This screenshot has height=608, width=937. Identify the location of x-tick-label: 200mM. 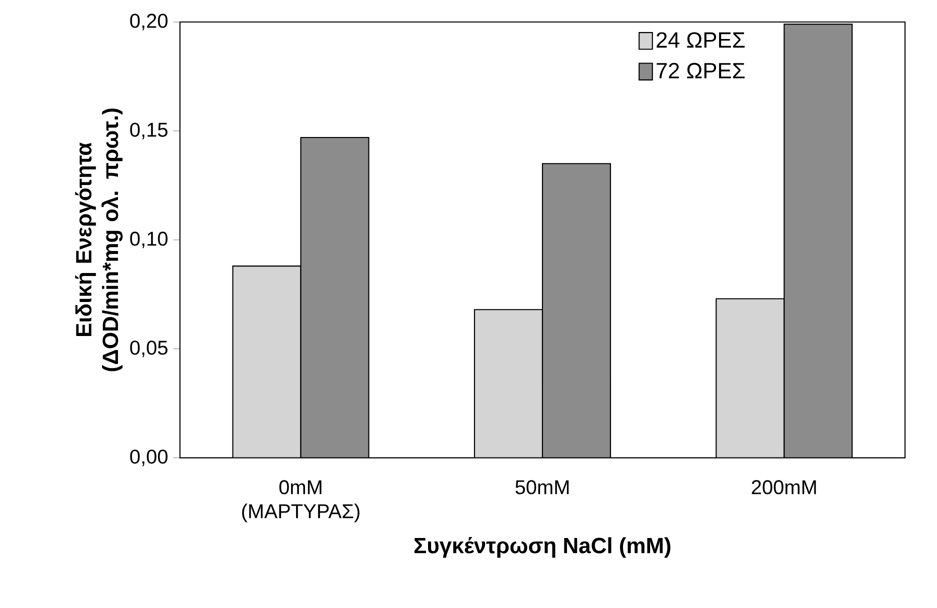
(784, 487).